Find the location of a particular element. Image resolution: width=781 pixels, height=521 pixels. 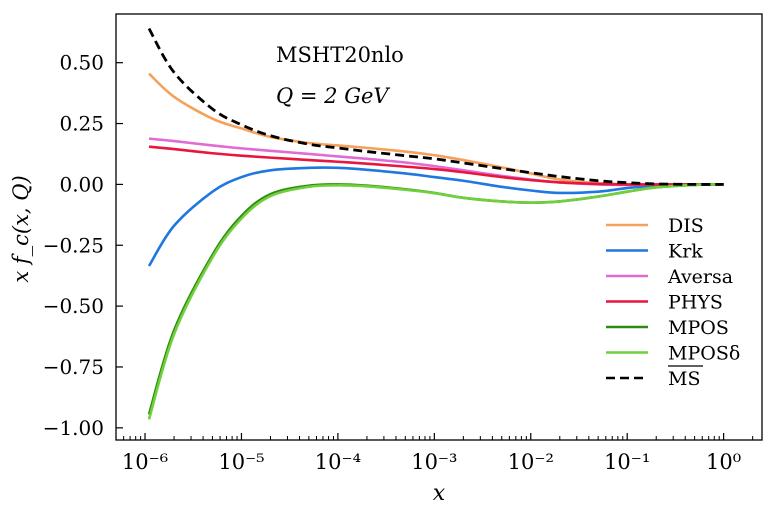

x-axis: 10⁻⁶ 10⁻⁵ 10⁻⁴ 10⁻³ 10⁻² 10⁻¹ 10⁰ is located at coordinates (434, 453).